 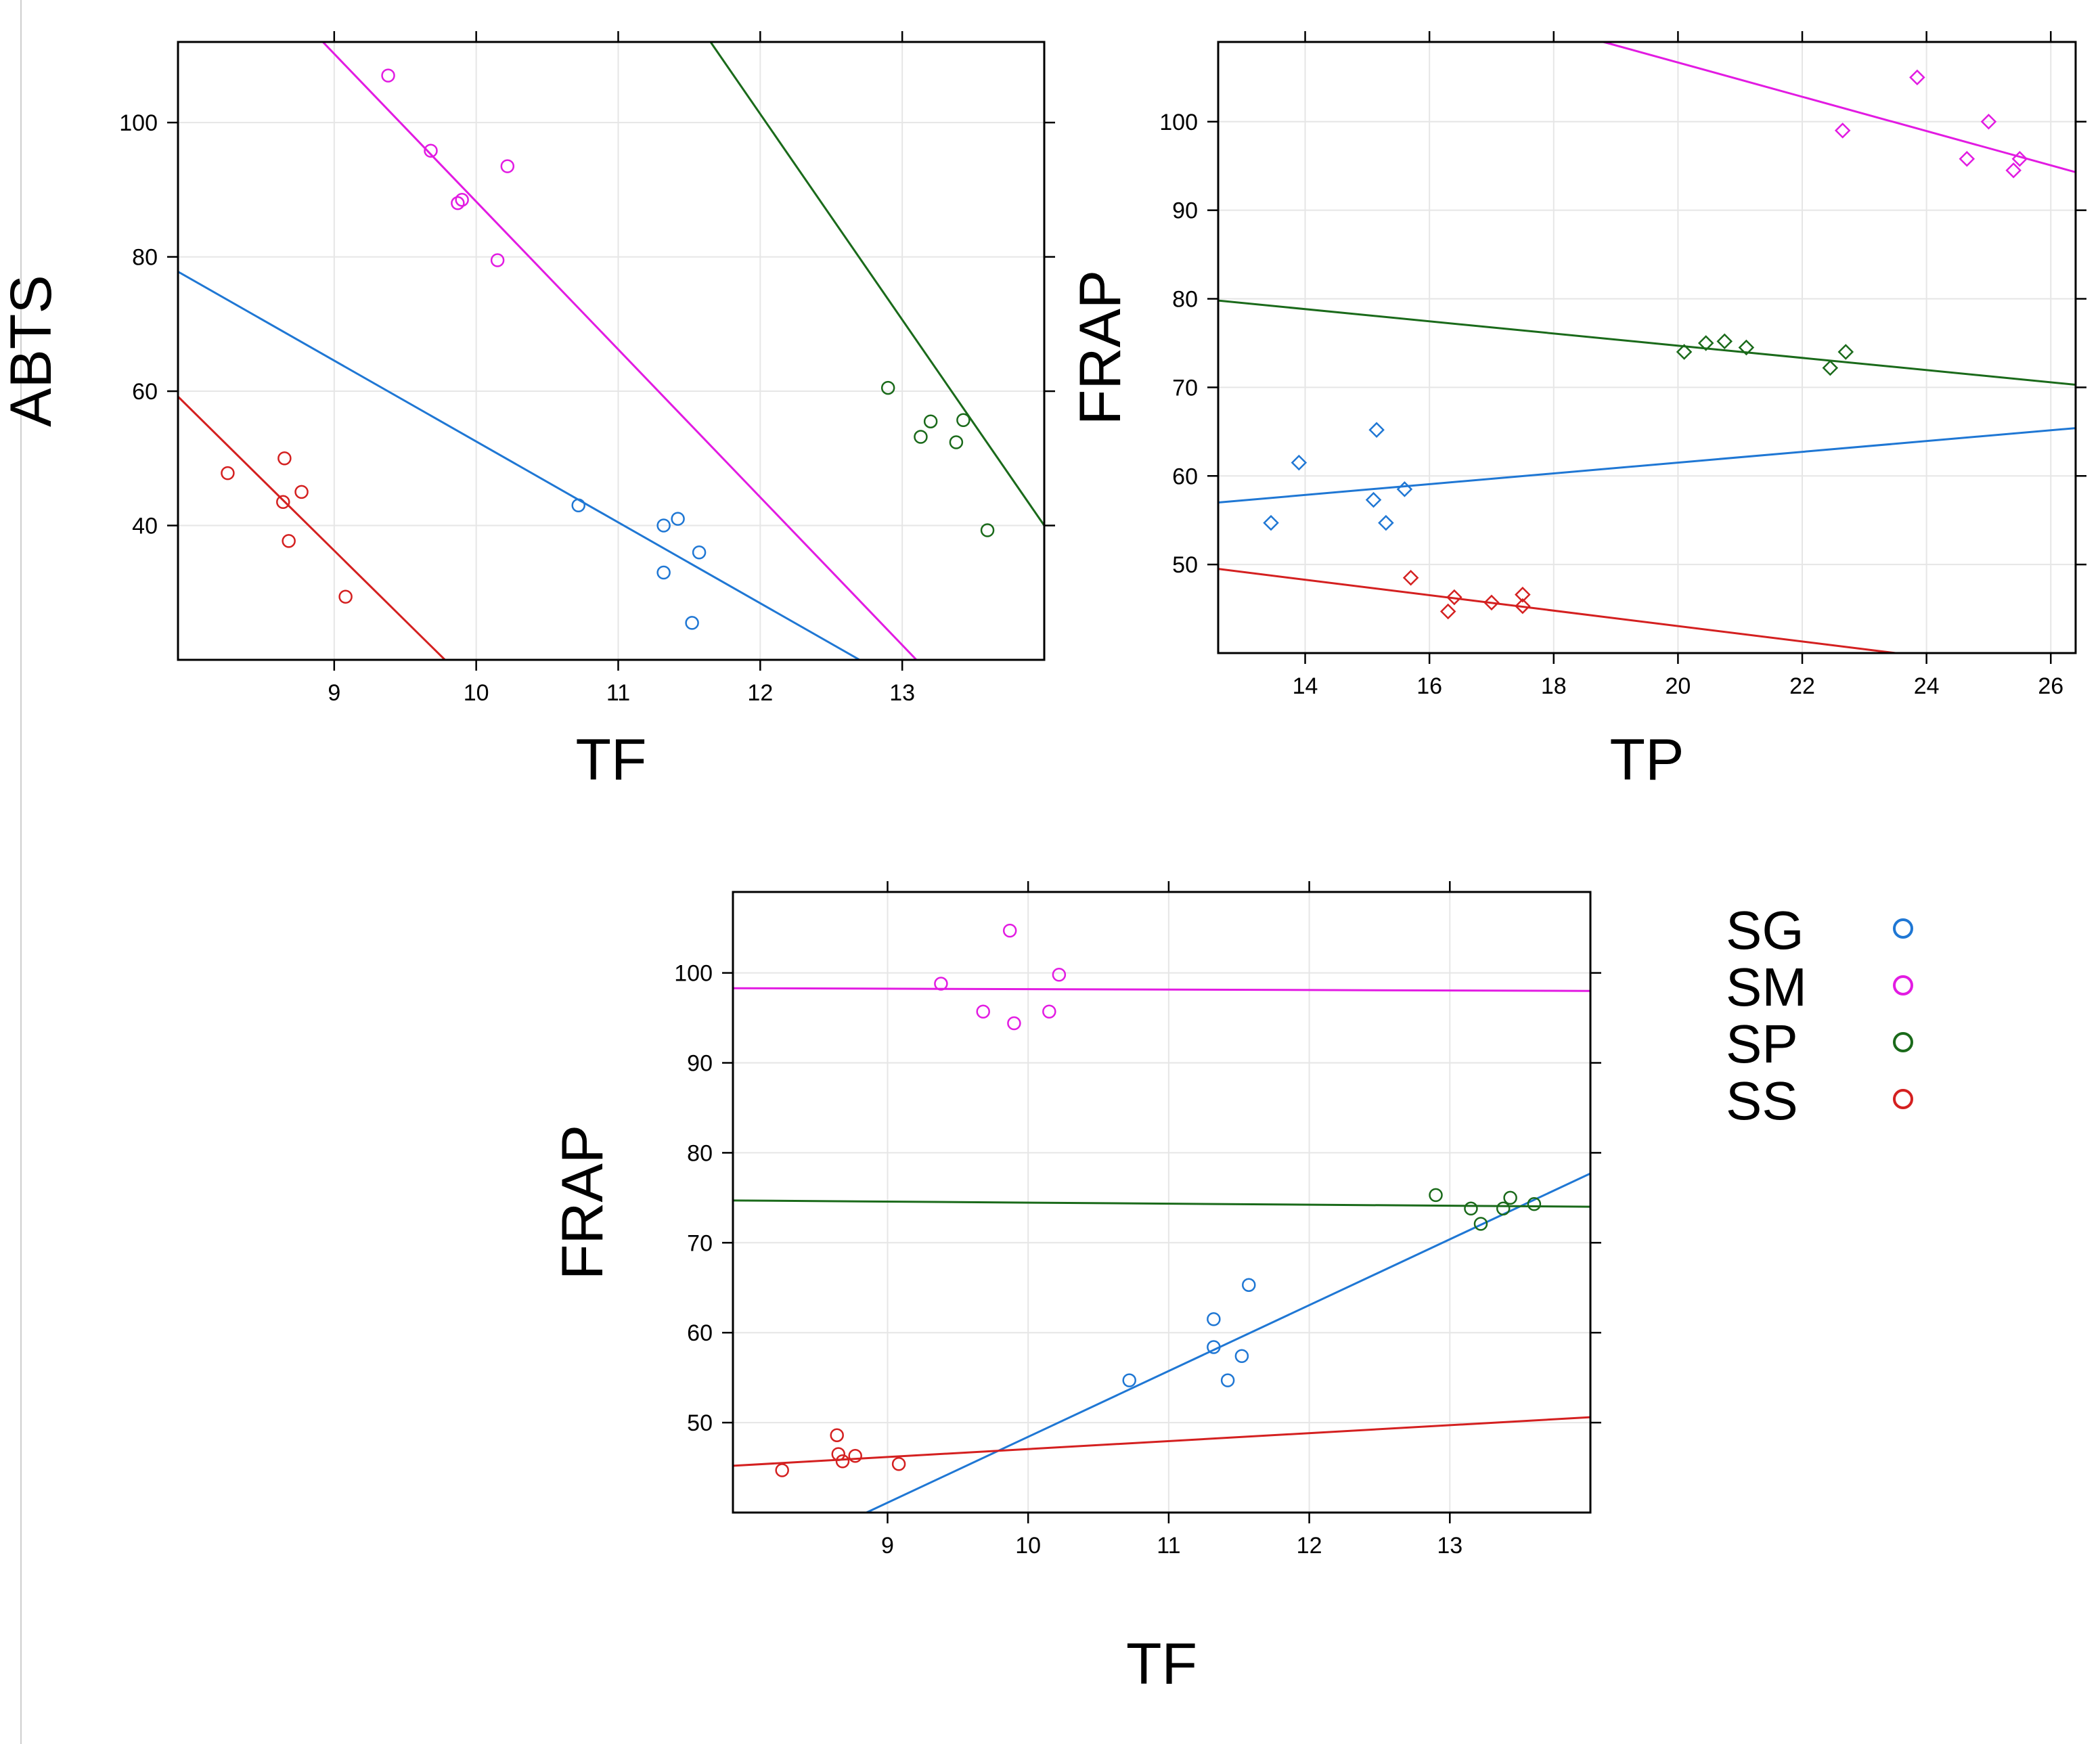 I want to click on fit-line-sp, so click(x=1161, y=1203).